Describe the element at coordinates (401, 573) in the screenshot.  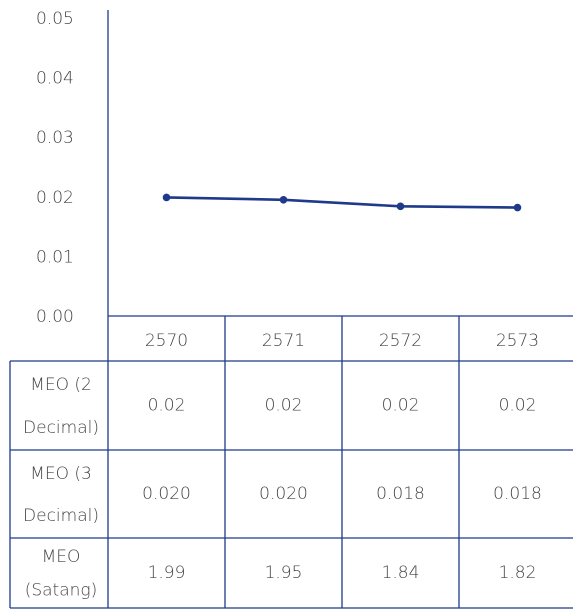
I see `table-cell: 1.84` at that location.